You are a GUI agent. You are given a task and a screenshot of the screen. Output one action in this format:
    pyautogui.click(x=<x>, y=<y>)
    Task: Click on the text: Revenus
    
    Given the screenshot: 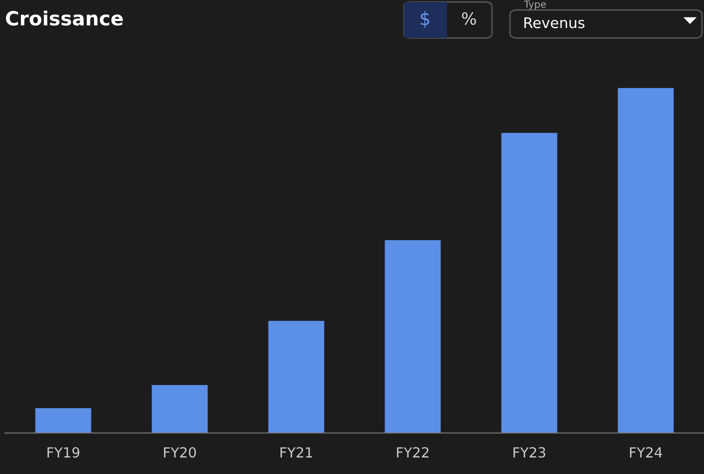 What is the action you would take?
    pyautogui.click(x=554, y=22)
    